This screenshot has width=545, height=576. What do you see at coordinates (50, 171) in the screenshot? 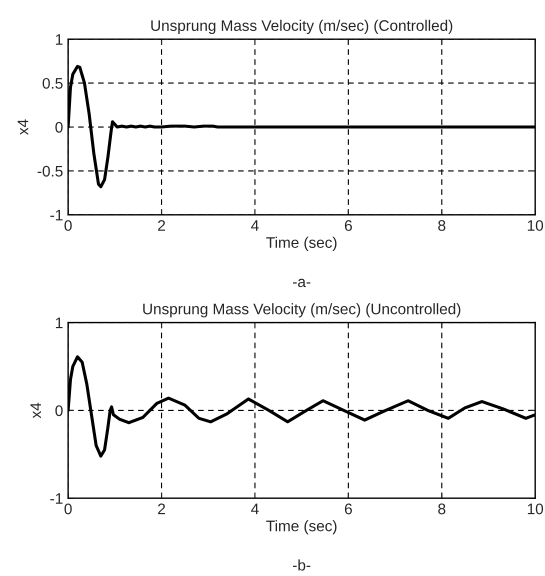
I see `y-tick-label: -0.5` at bounding box center [50, 171].